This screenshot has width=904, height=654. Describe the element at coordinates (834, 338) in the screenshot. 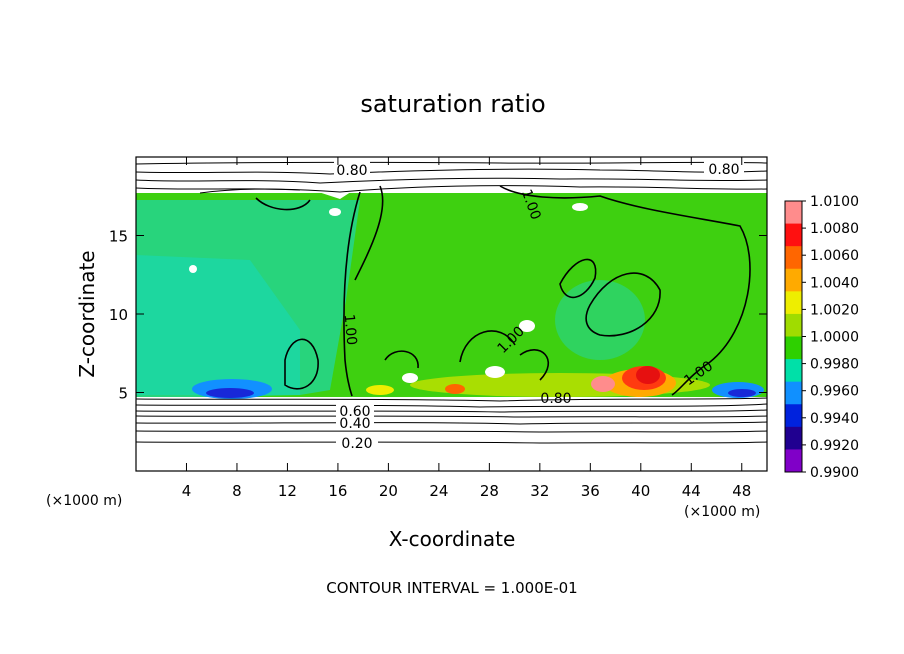

I see `colorbar-label: 1.0000` at that location.